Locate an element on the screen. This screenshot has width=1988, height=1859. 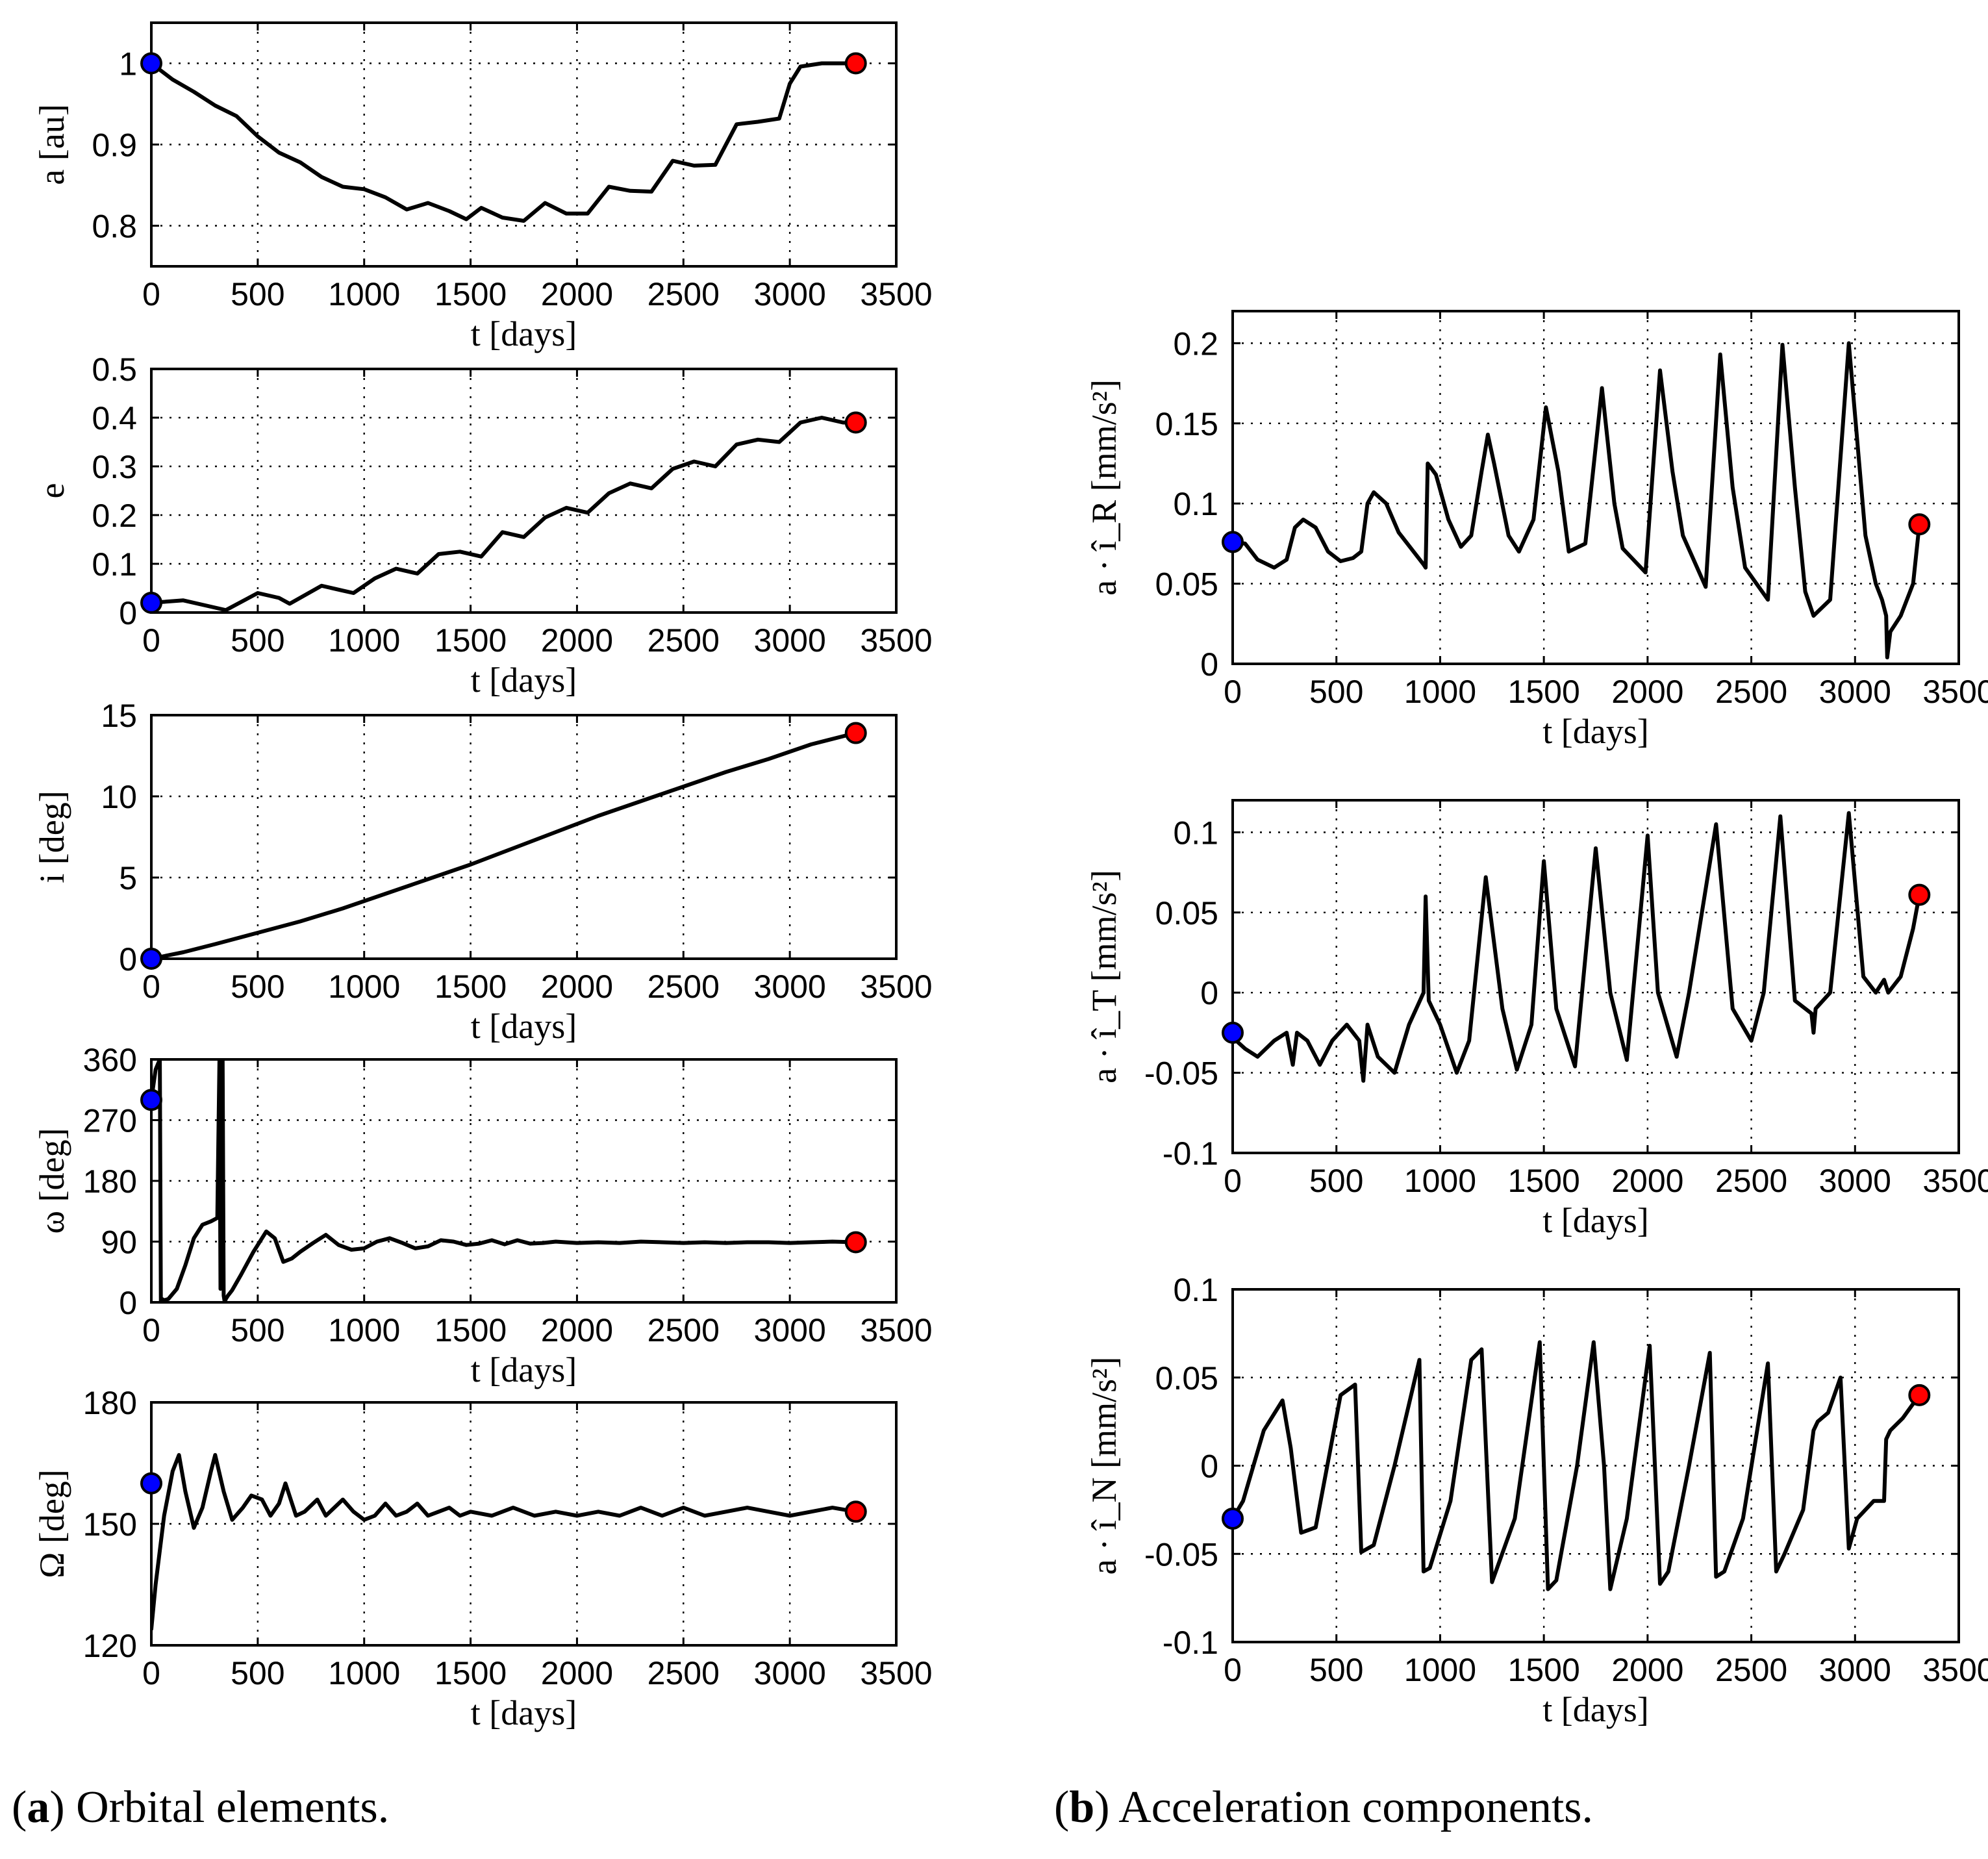
y-axis-label: i [deg] is located at coordinates (51, 836).